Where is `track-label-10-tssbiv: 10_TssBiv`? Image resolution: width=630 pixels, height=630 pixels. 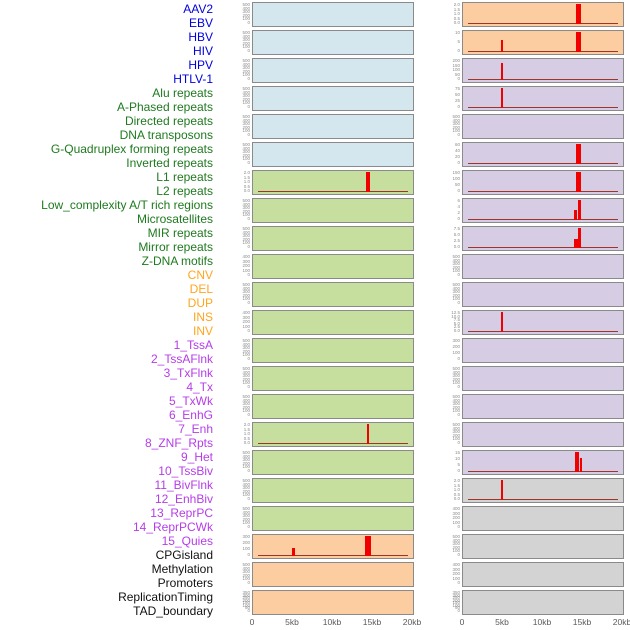 track-label-10-tssbiv: 10_TssBiv is located at coordinates (185, 471).